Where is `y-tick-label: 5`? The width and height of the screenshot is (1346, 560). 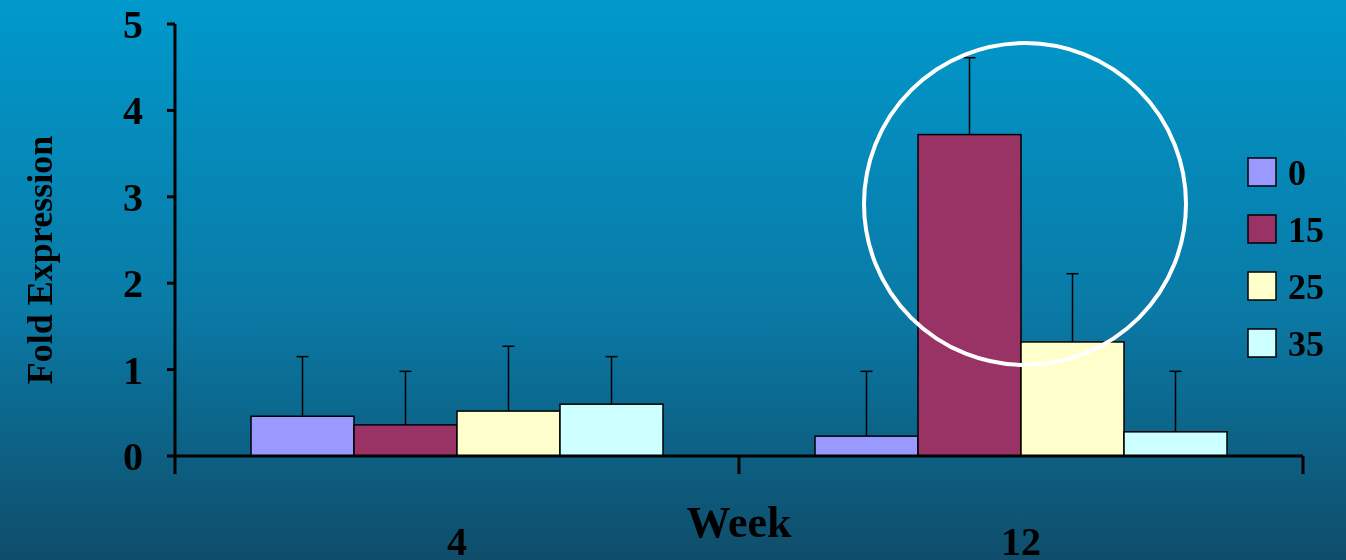 y-tick-label: 5 is located at coordinates (133, 24).